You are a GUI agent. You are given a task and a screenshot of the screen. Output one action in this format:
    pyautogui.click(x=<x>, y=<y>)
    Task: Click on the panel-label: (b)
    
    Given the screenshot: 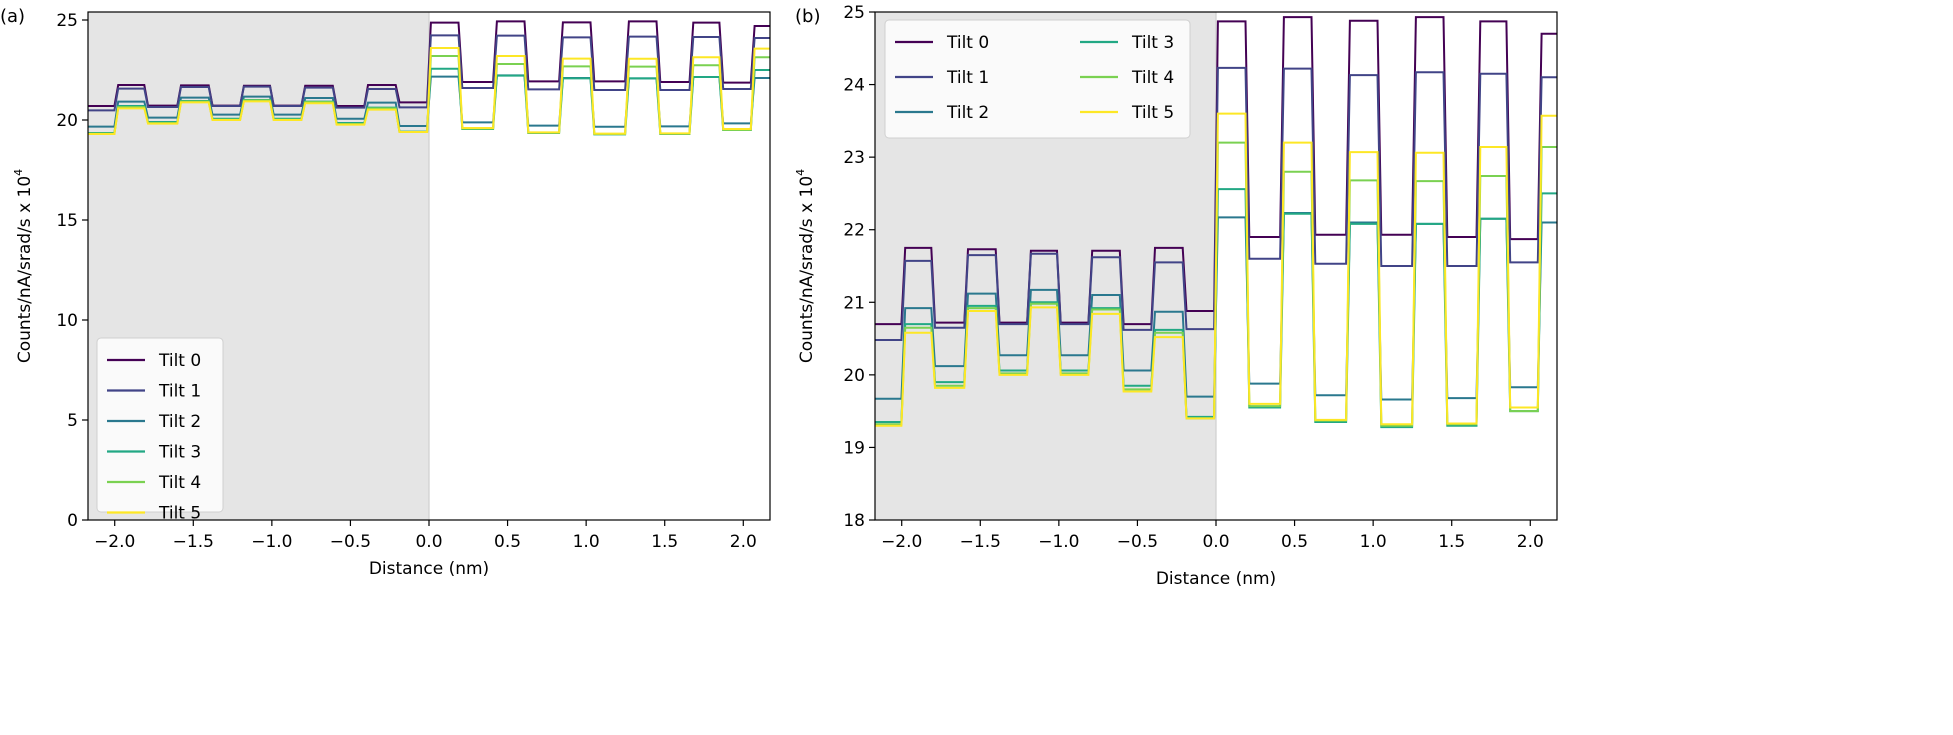 What is the action you would take?
    pyautogui.click(x=807, y=16)
    